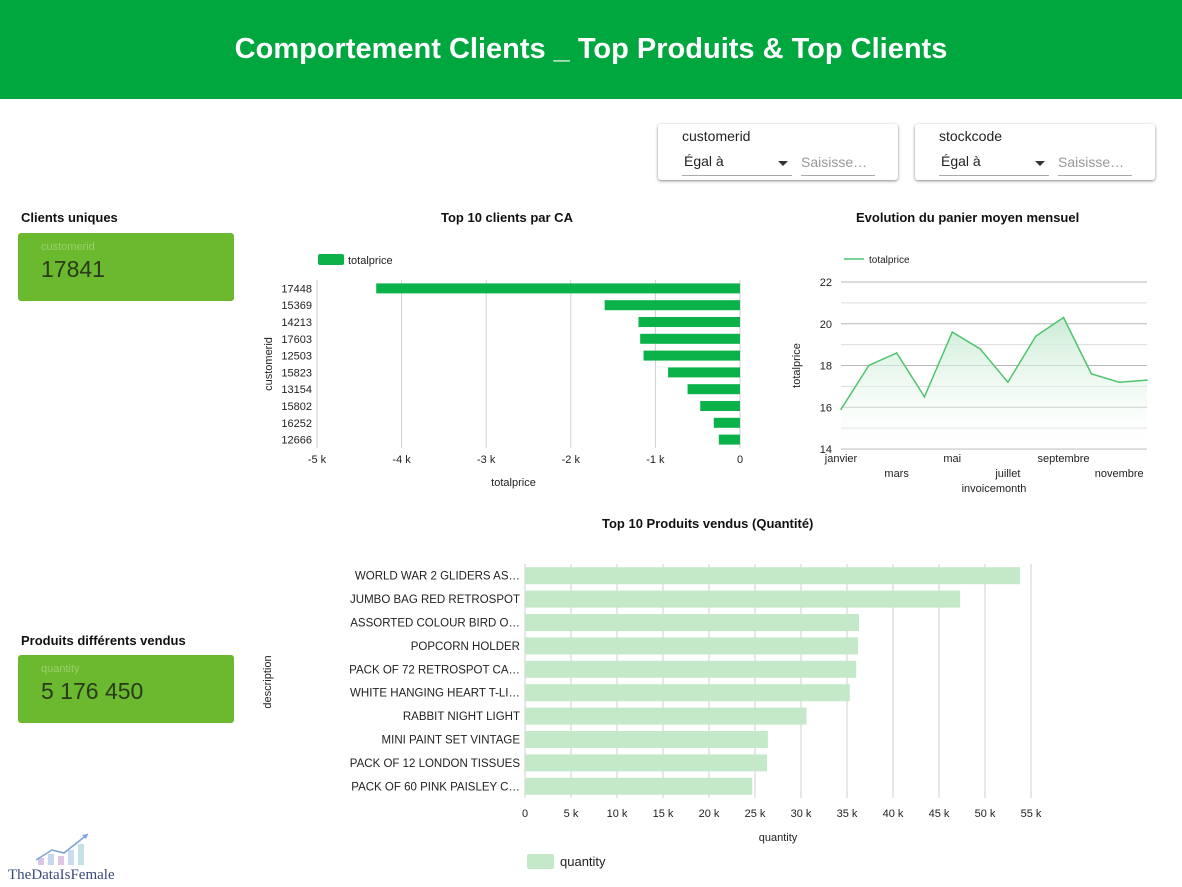  I want to click on series-line, so click(994, 363).